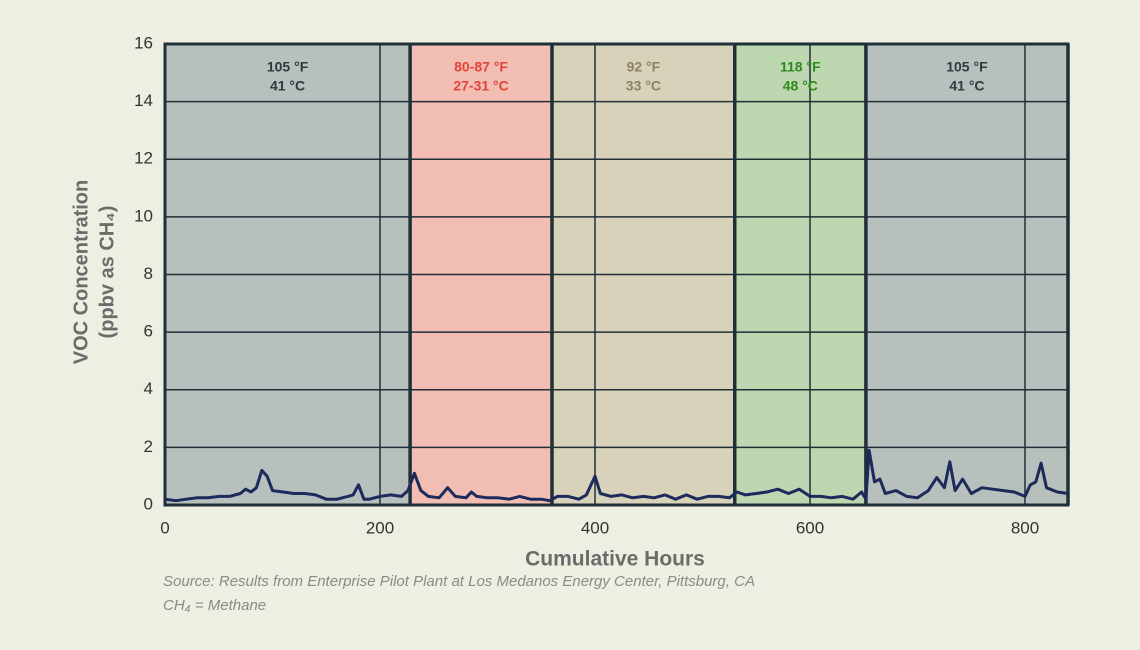 The height and width of the screenshot is (650, 1140). What do you see at coordinates (148, 503) in the screenshot?
I see `y-tick-label: 0` at bounding box center [148, 503].